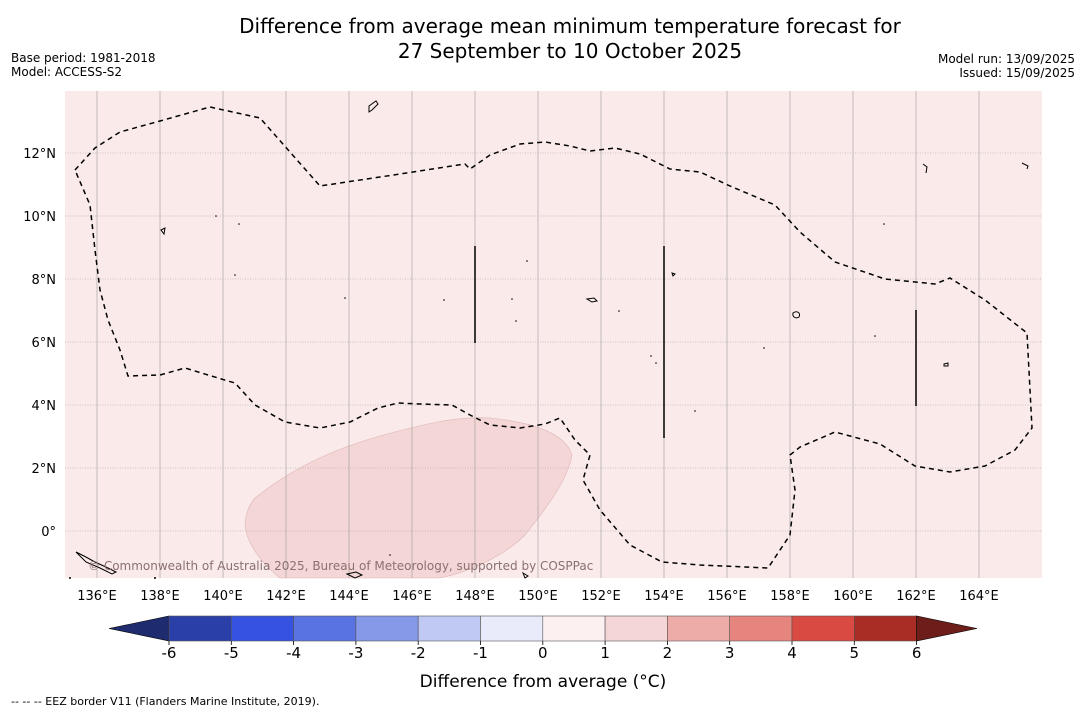 This screenshot has width=1085, height=713. What do you see at coordinates (418, 653) in the screenshot?
I see `colorbar-tick-label: -2` at bounding box center [418, 653].